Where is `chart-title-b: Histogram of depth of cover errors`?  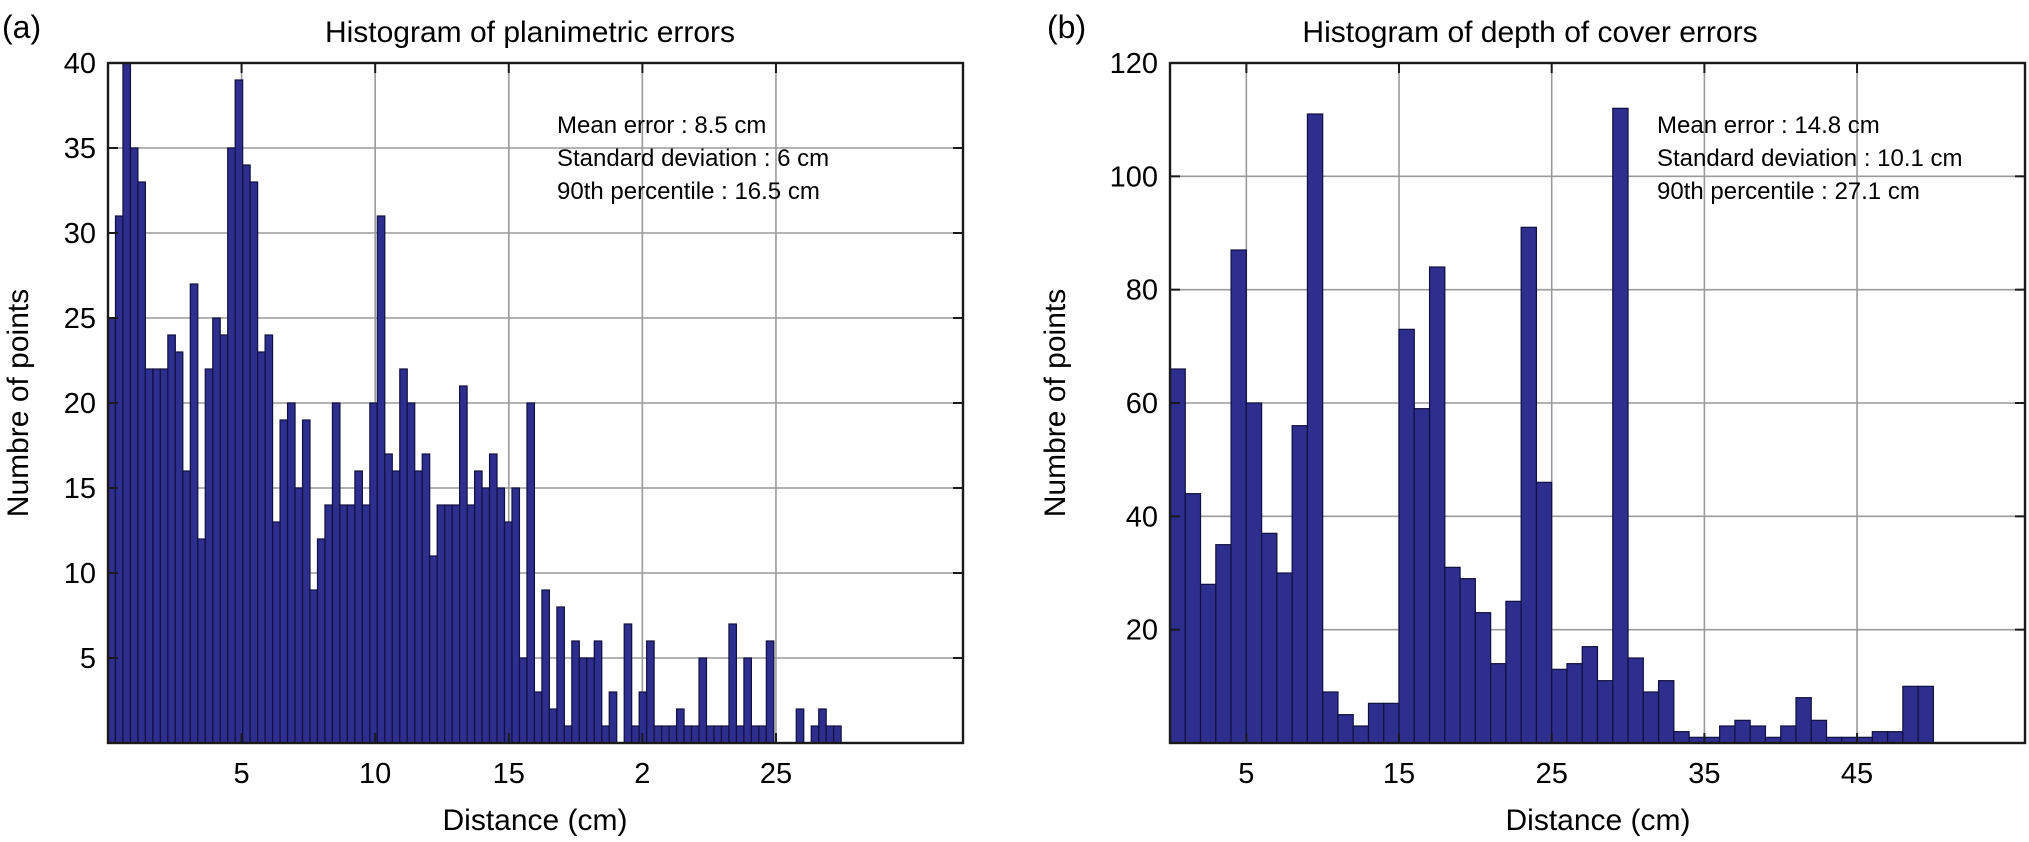 chart-title-b: Histogram of depth of cover errors is located at coordinates (1529, 32).